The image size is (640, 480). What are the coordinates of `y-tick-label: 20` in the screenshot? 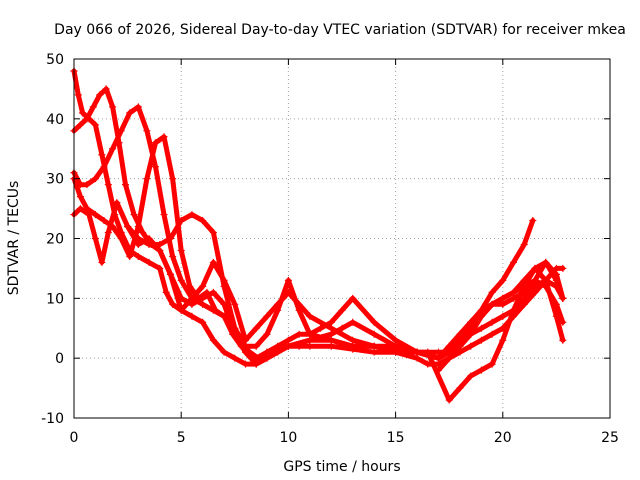 It's located at (55, 240).